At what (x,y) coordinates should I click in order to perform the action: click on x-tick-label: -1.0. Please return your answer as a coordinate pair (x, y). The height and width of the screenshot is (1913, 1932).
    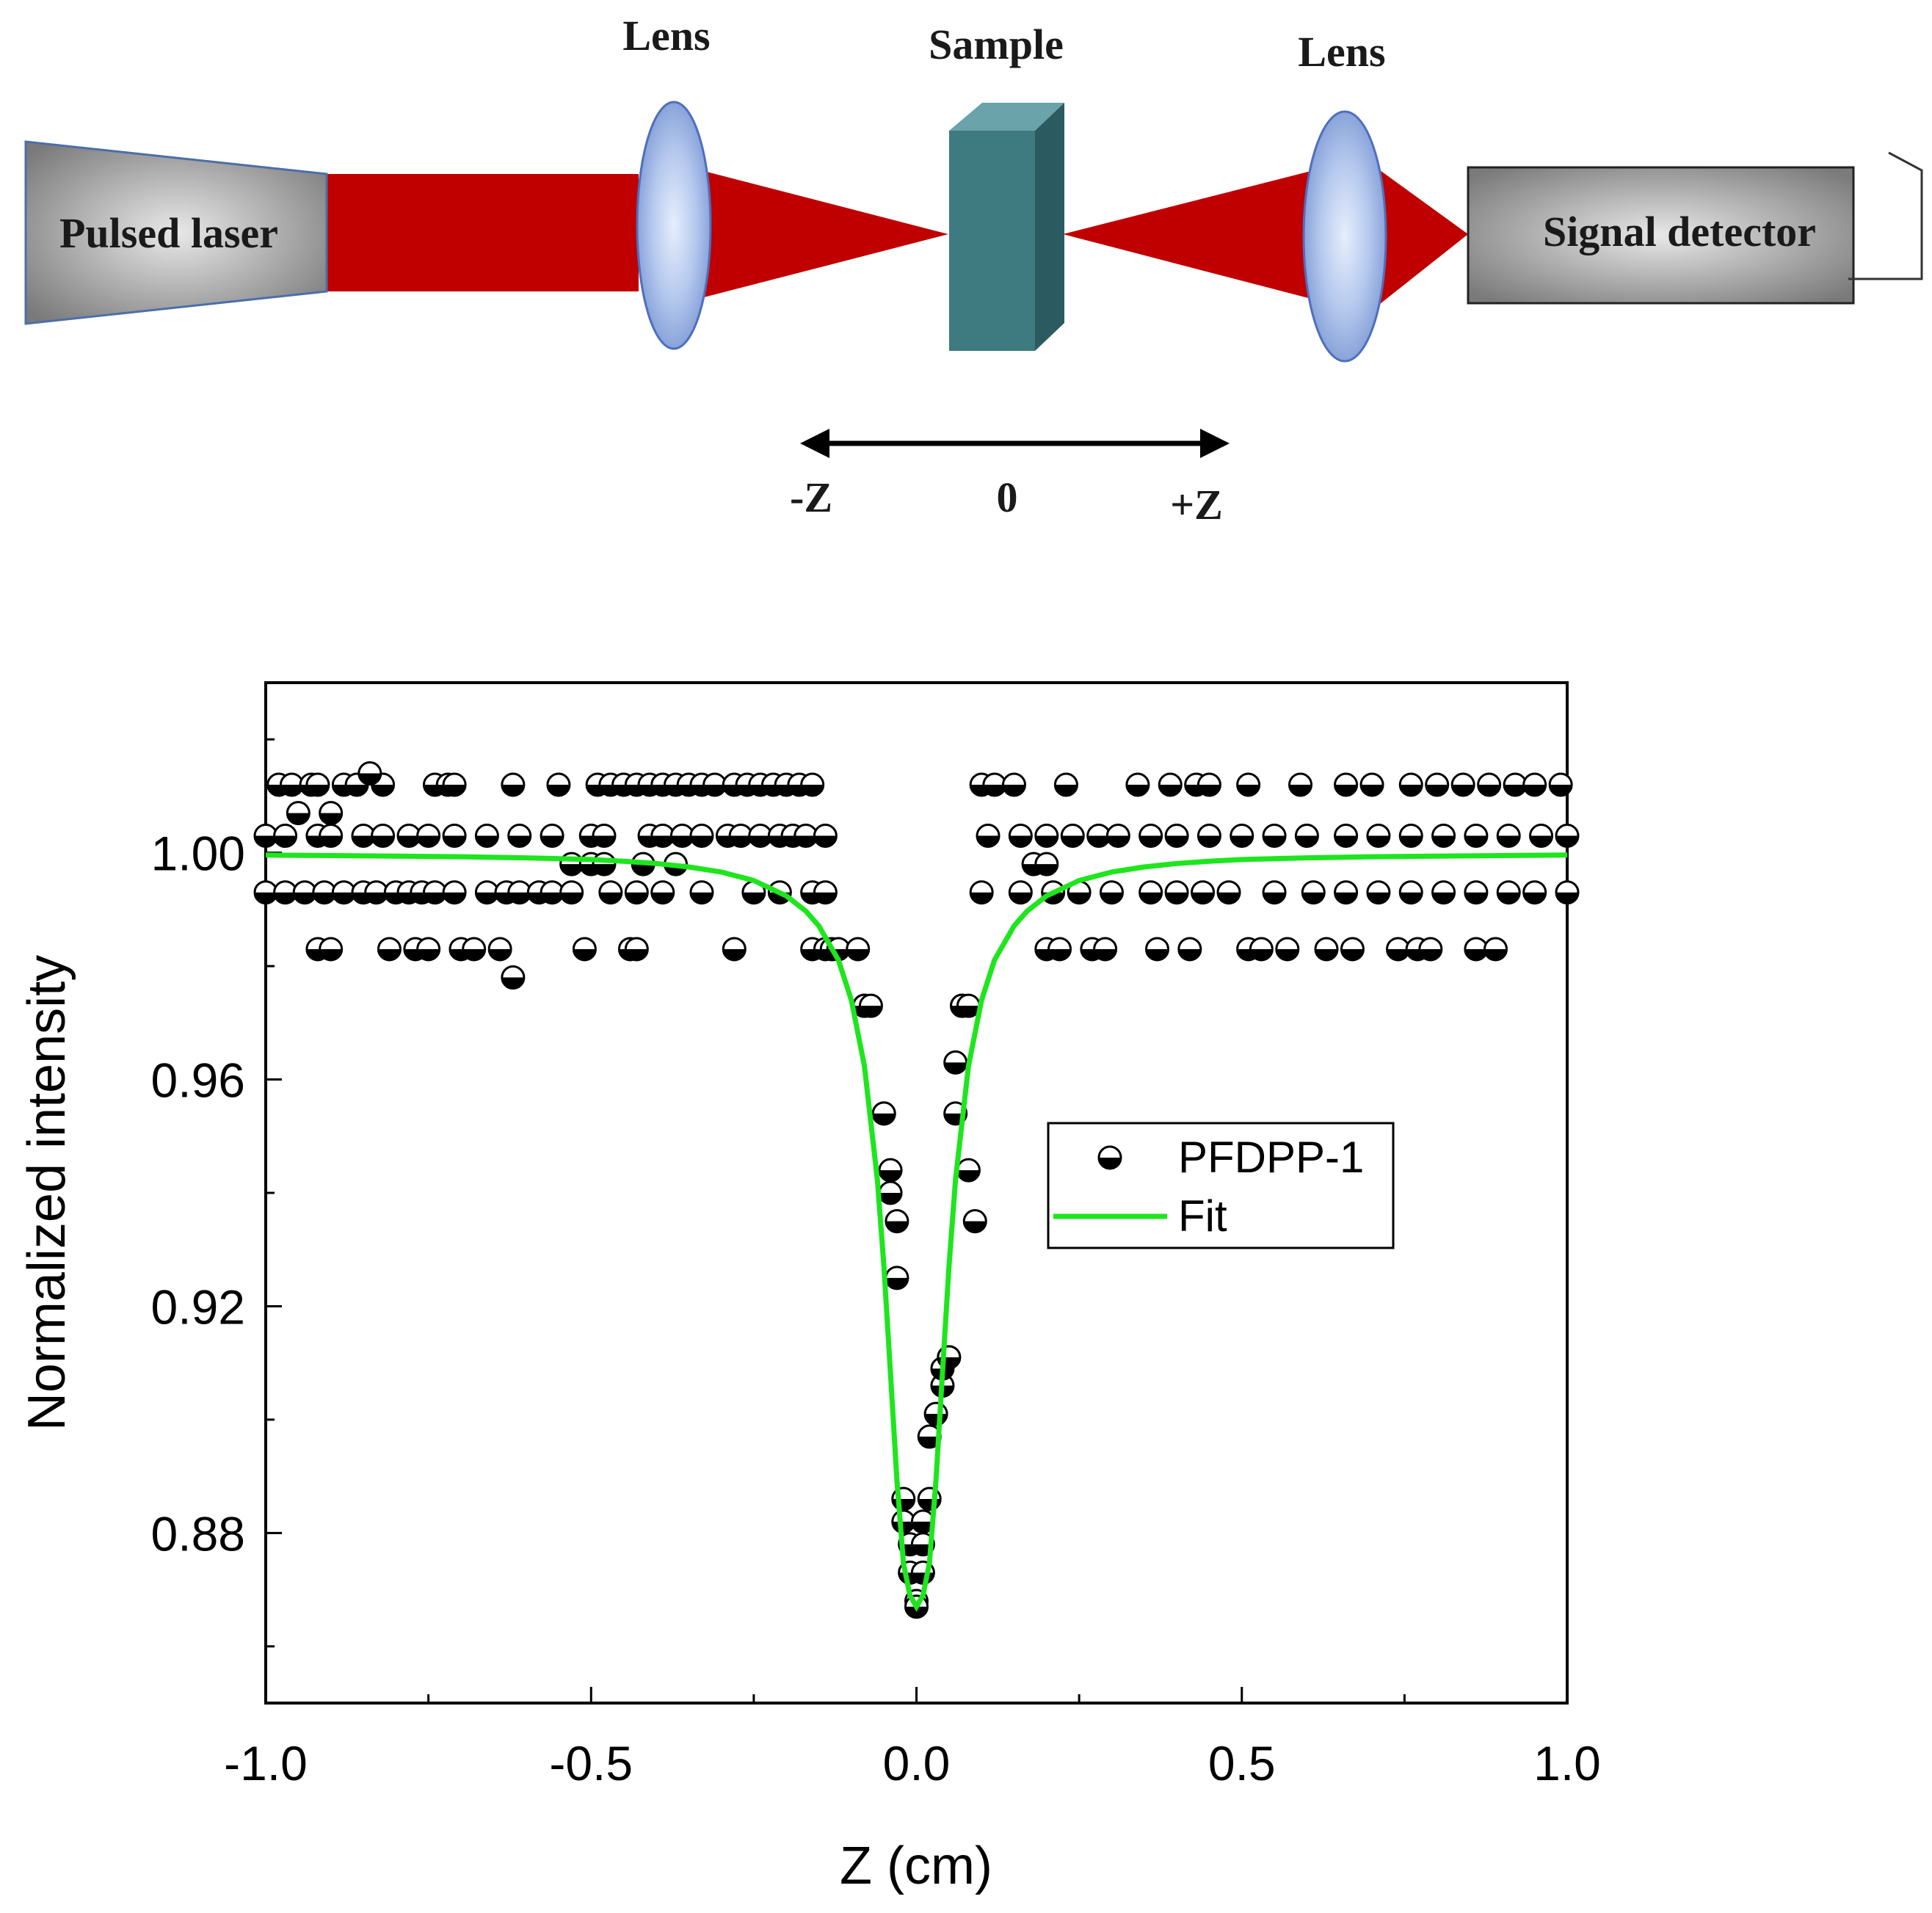
    Looking at the image, I should click on (266, 1763).